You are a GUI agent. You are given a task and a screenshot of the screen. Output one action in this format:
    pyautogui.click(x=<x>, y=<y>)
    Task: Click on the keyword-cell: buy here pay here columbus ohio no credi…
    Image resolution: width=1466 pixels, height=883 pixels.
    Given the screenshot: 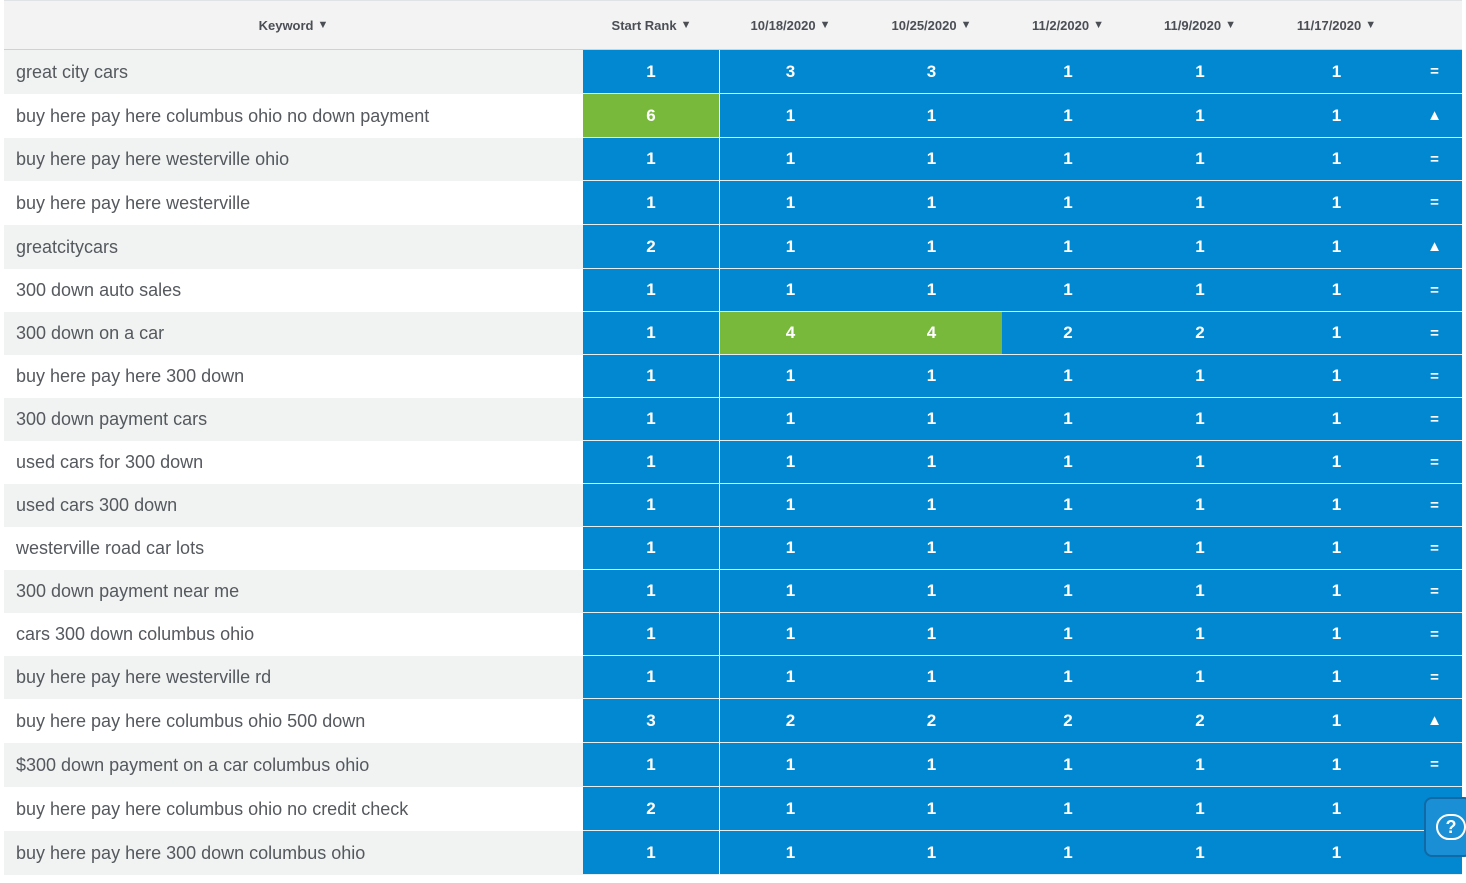 What is the action you would take?
    pyautogui.click(x=293, y=809)
    